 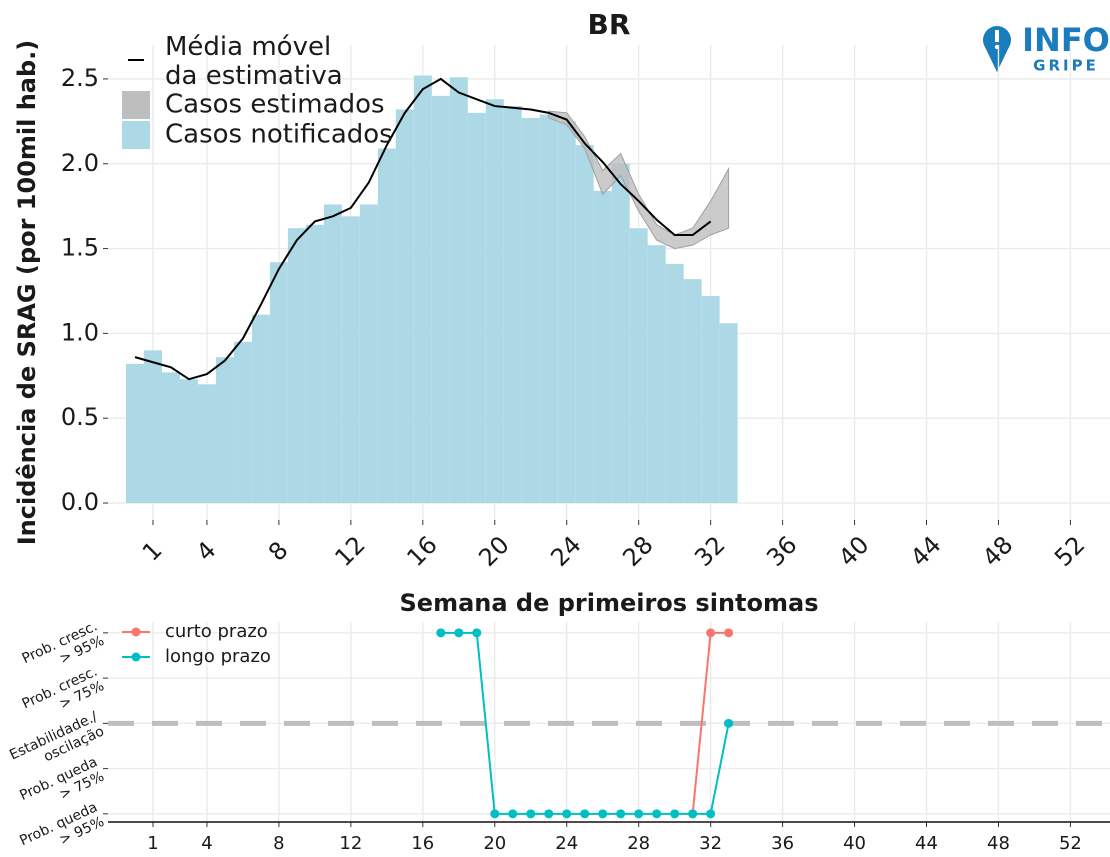 What do you see at coordinates (997, 59) in the screenshot?
I see `logo-icon` at bounding box center [997, 59].